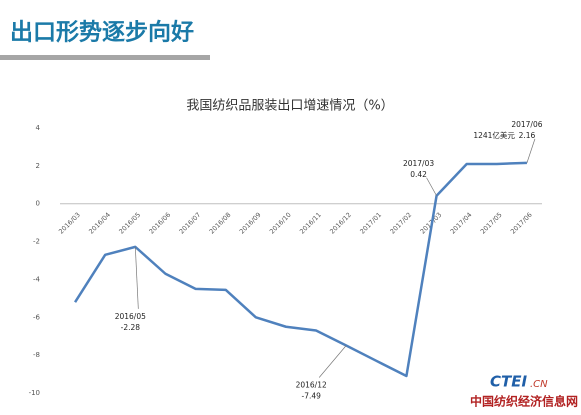 The image size is (581, 415). I want to click on x-tick-label: 2016/04, so click(99, 223).